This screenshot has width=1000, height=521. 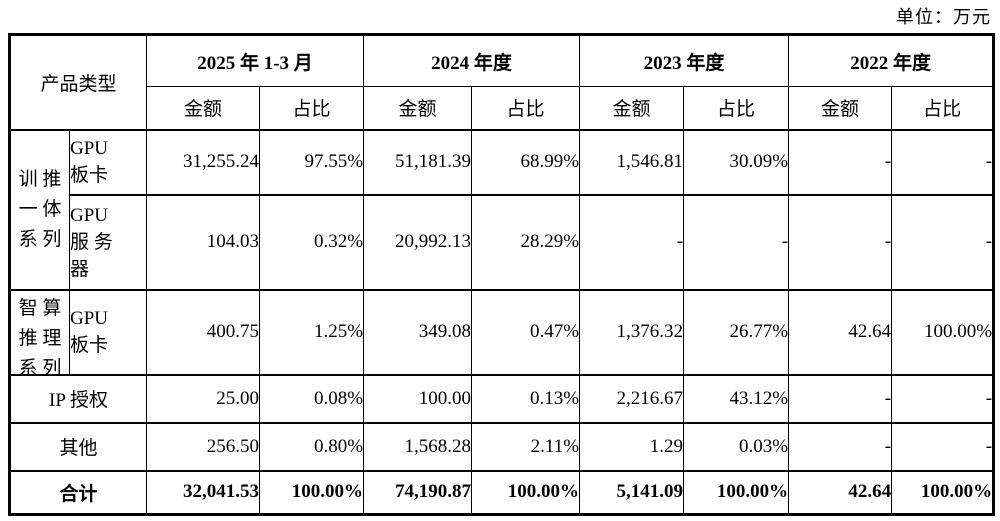 What do you see at coordinates (312, 492) in the screenshot?
I see `cell-ratio-2025: 100.00%` at bounding box center [312, 492].